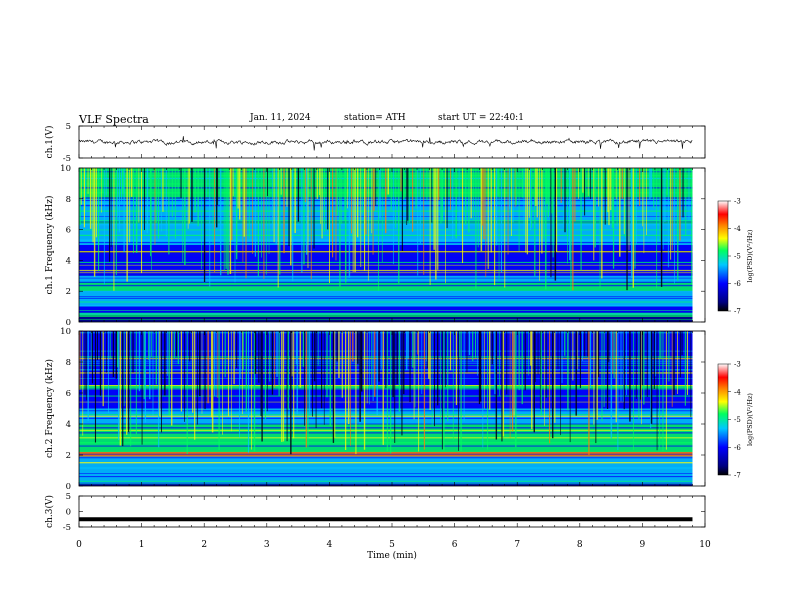 Image resolution: width=792 pixels, height=612 pixels. Describe the element at coordinates (49, 245) in the screenshot. I see `y-axis-label: ch.1 Frequency (kHz)` at that location.